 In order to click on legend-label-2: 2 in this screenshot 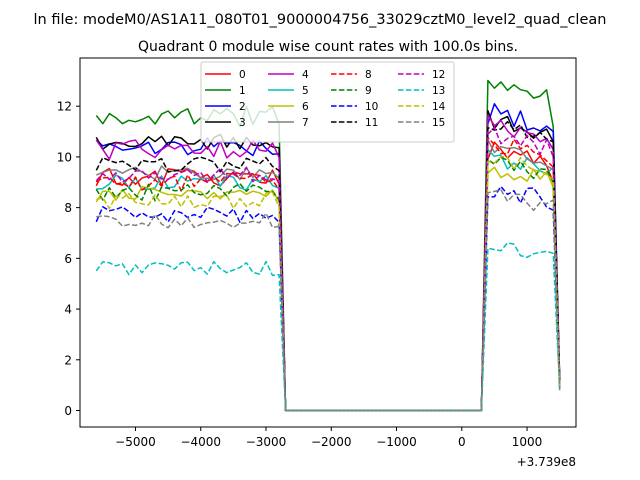, I will do `click(242, 107)`.